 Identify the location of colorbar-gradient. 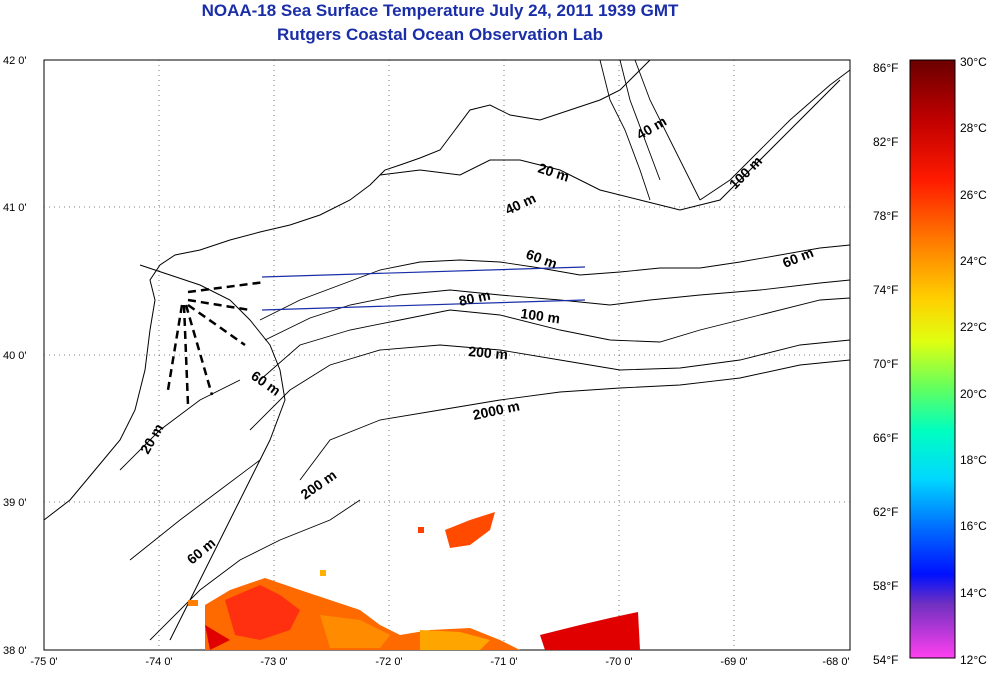
(932, 359).